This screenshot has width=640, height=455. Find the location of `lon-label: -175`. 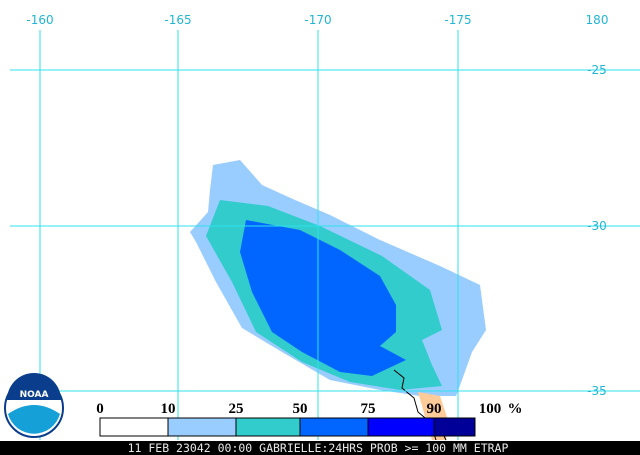

lon-label: -175 is located at coordinates (457, 20).